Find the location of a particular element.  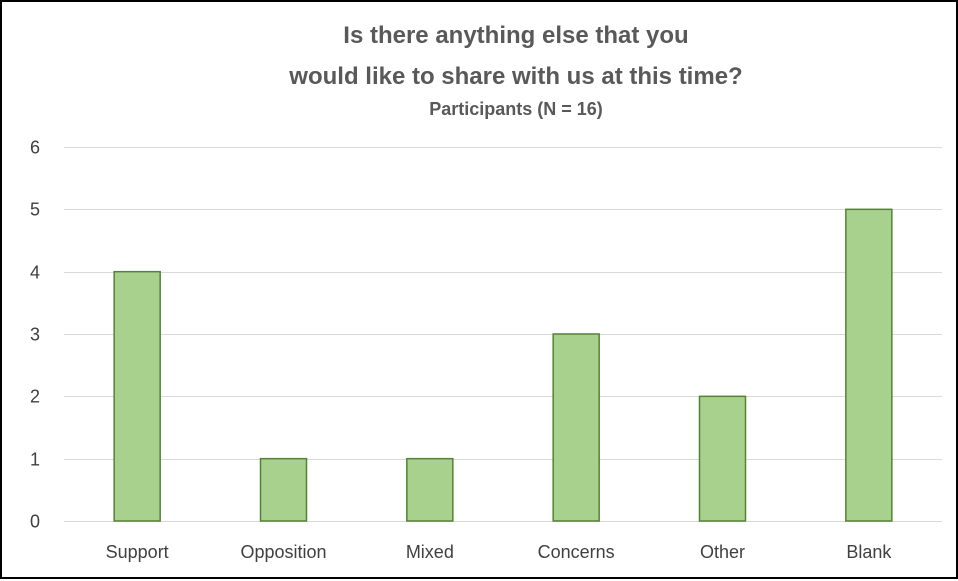

y-tick-label: 3 is located at coordinates (35, 335).